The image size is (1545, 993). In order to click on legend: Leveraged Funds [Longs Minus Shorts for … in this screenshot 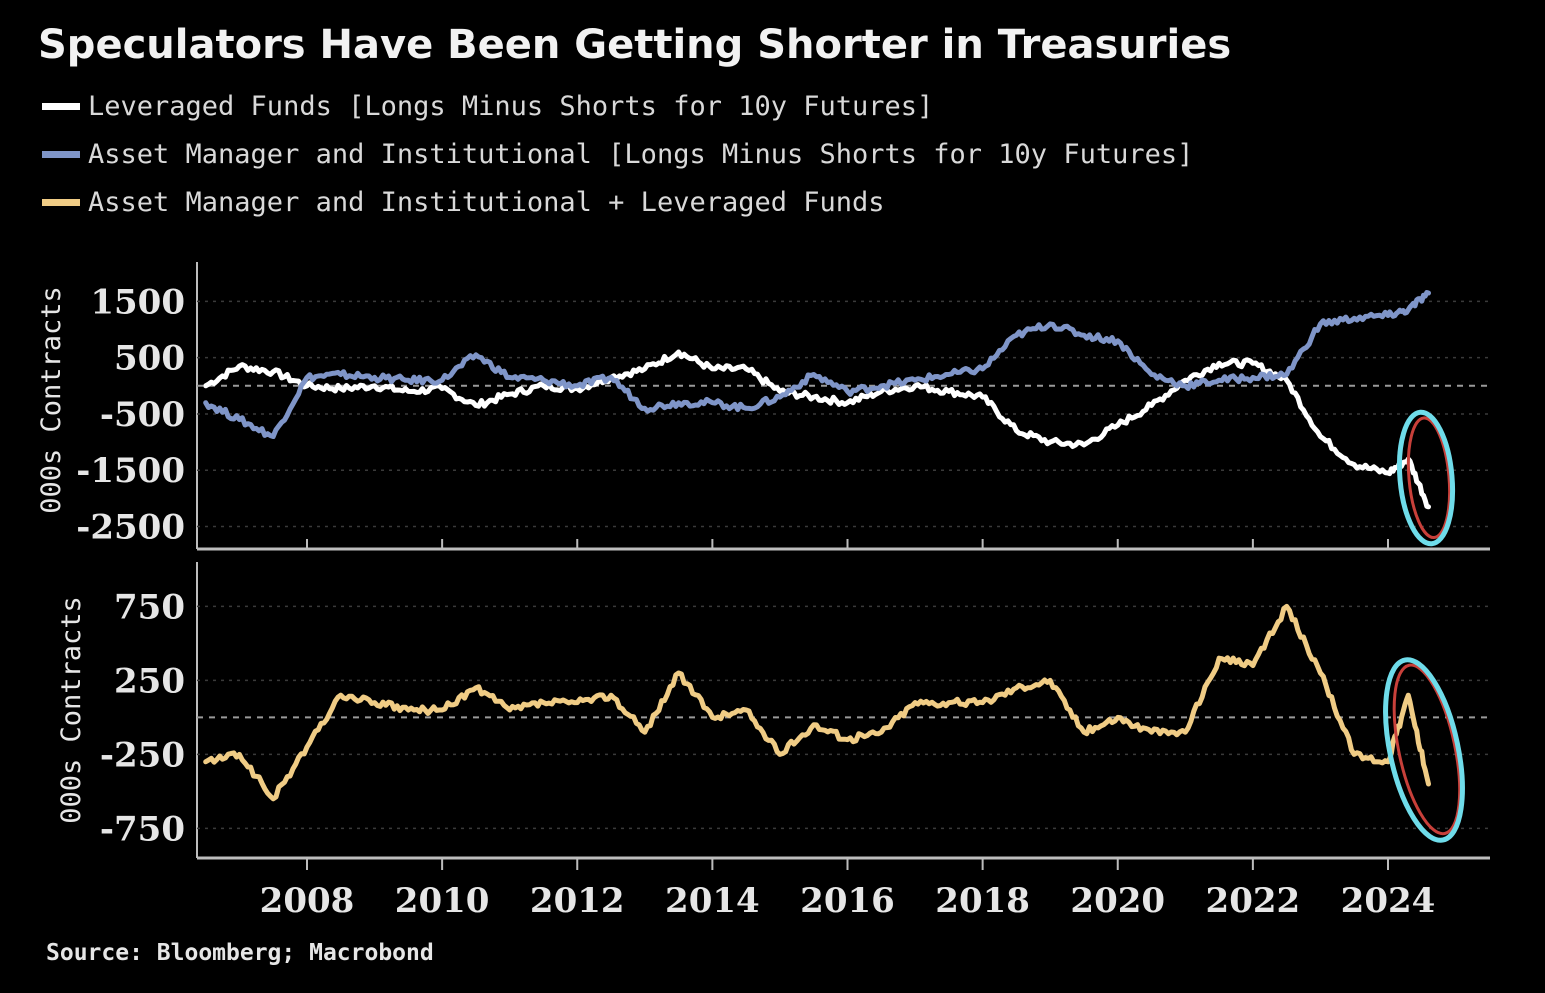, I will do `click(617, 154)`.